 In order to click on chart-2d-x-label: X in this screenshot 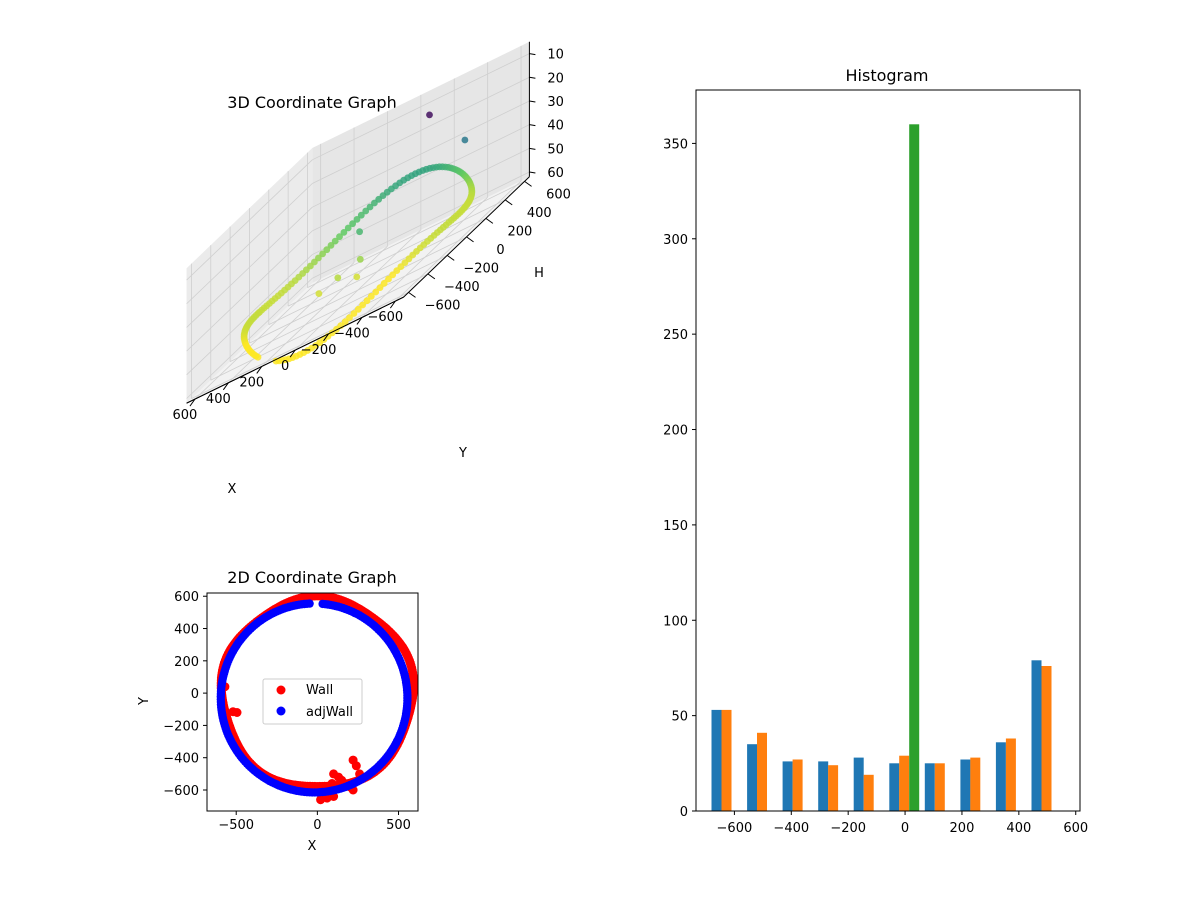, I will do `click(312, 846)`.